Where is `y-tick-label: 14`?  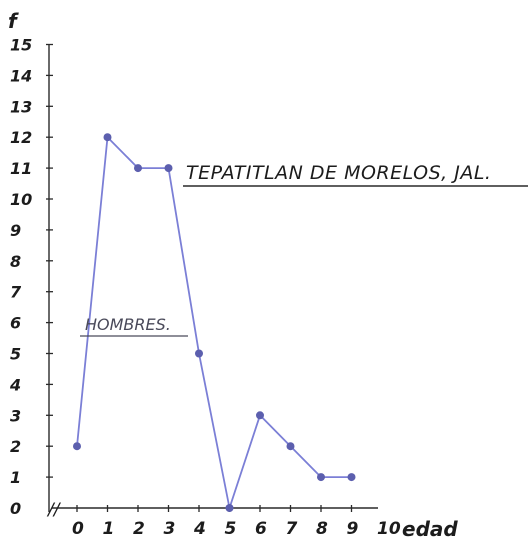
y-tick-label: 14 is located at coordinates (21, 75).